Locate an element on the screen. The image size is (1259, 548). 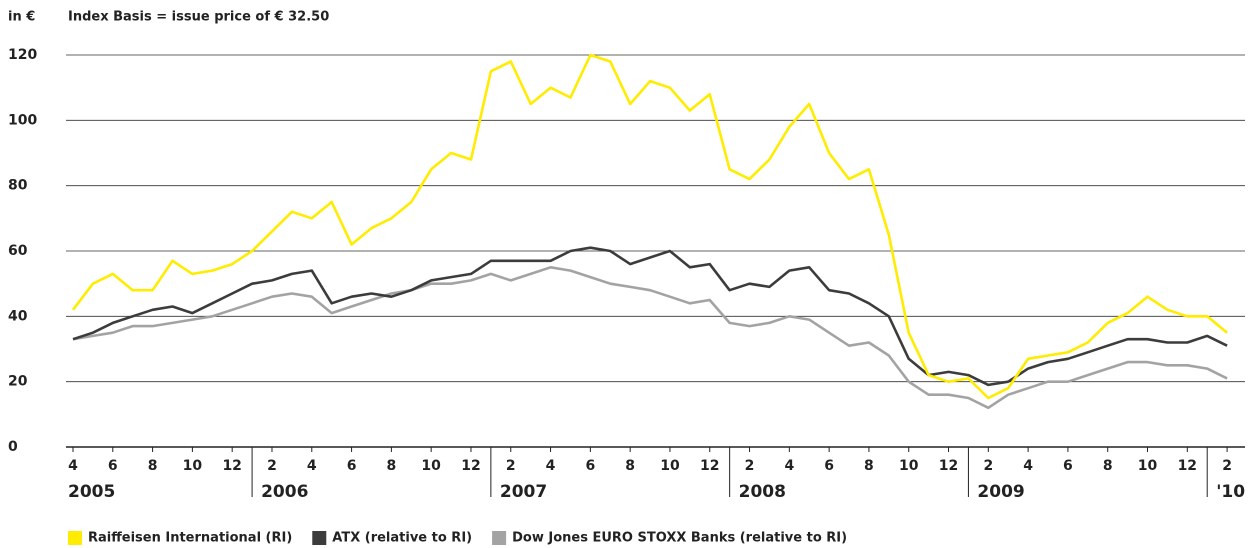
year-label: 2008 is located at coordinates (762, 492).